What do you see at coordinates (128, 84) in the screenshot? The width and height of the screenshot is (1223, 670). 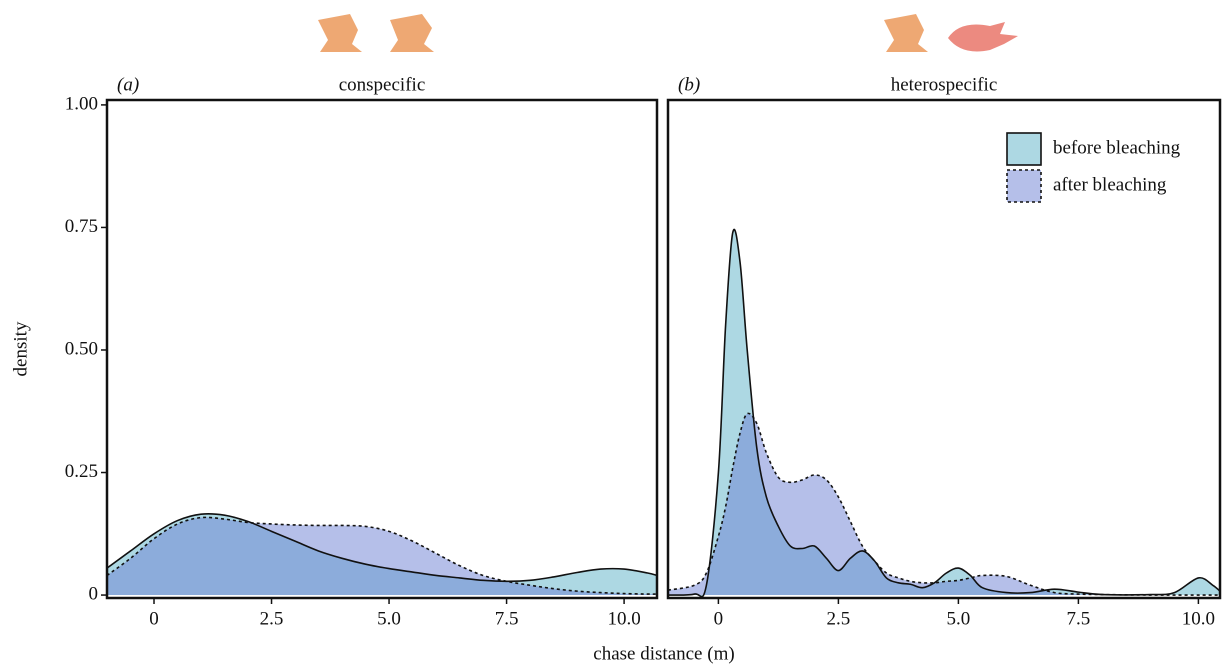 I see `panel-label: (a)` at bounding box center [128, 84].